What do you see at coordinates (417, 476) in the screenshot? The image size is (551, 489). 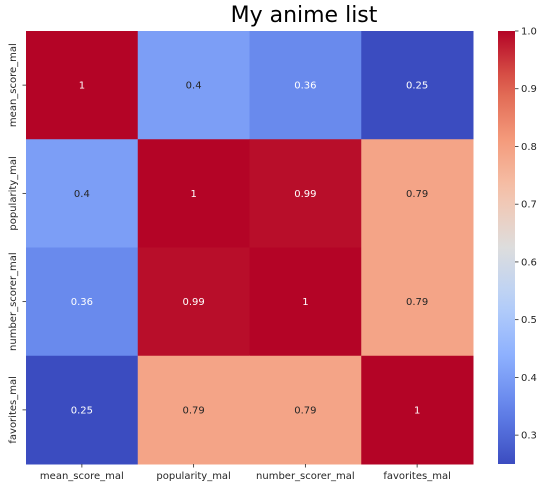 I see `x-tick-label: favorites_mal` at bounding box center [417, 476].